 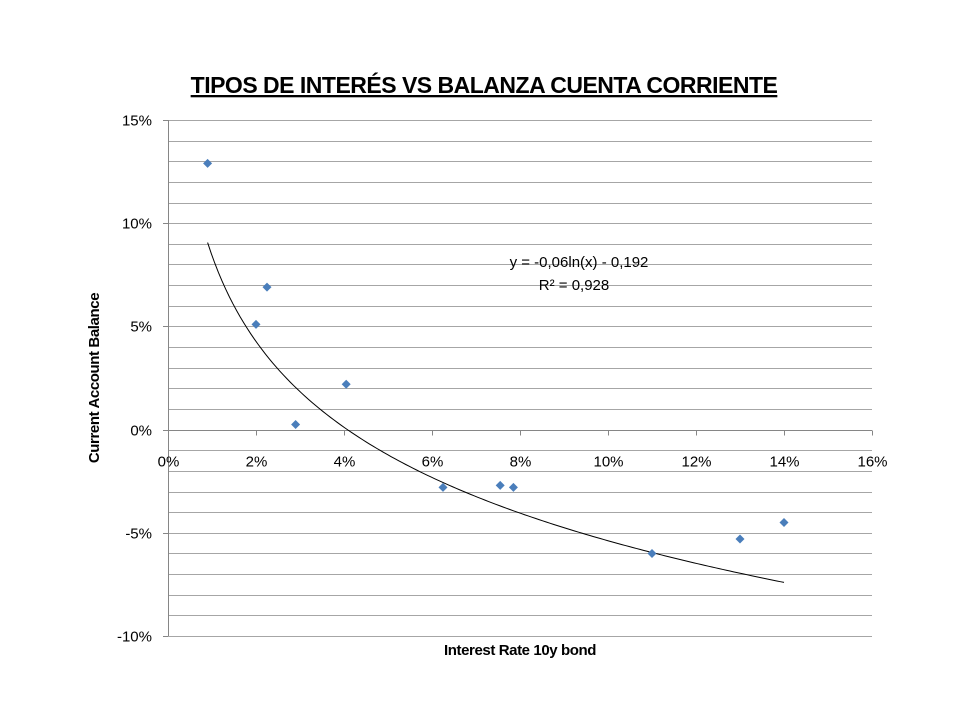 What do you see at coordinates (169, 462) in the screenshot?
I see `x-tick-label: 0%` at bounding box center [169, 462].